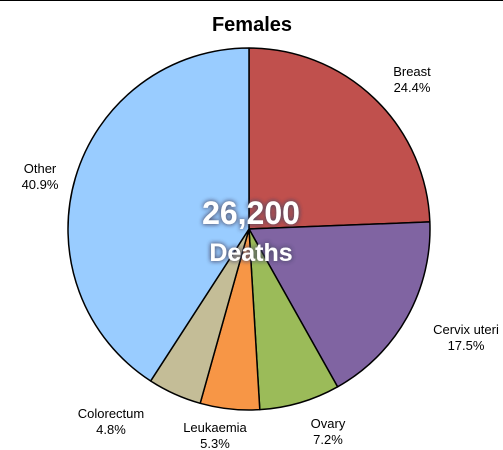  I want to click on slice-label-name: Cervix uteri, so click(466, 329).